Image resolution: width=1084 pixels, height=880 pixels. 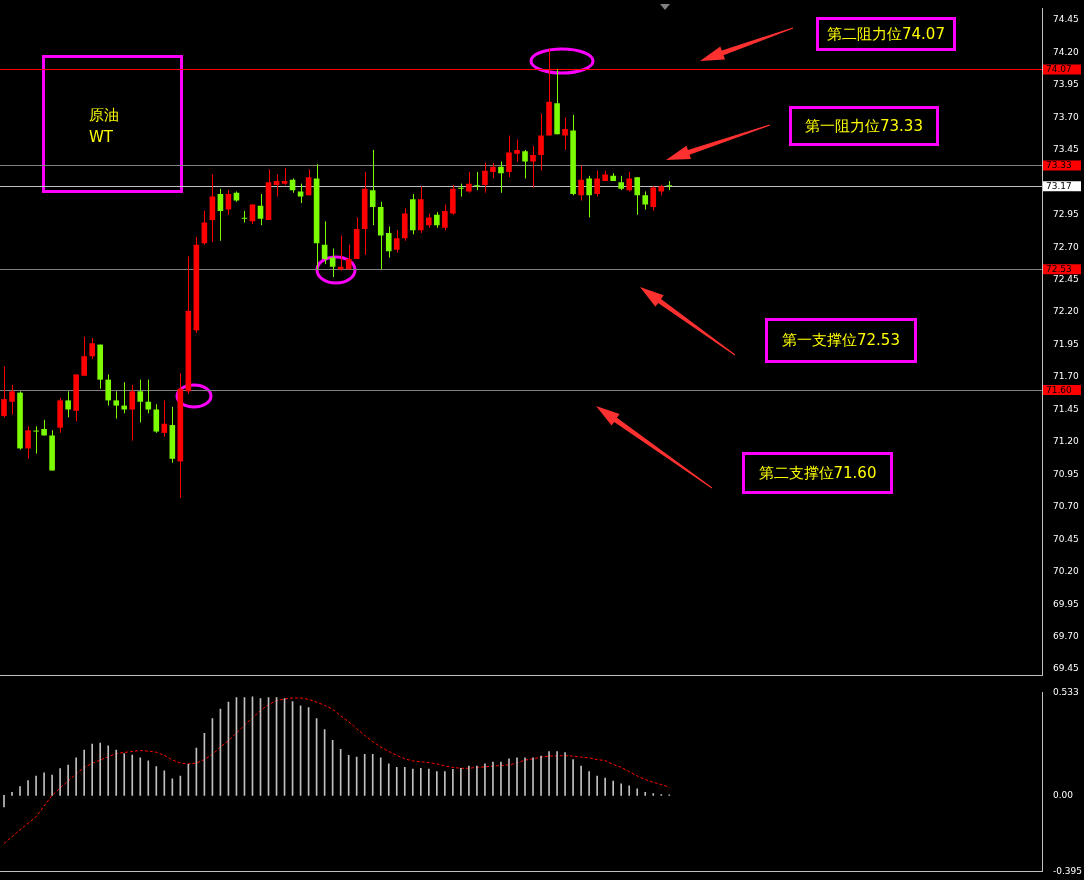 I want to click on y-tick-label: 71.70, so click(x=1066, y=376).